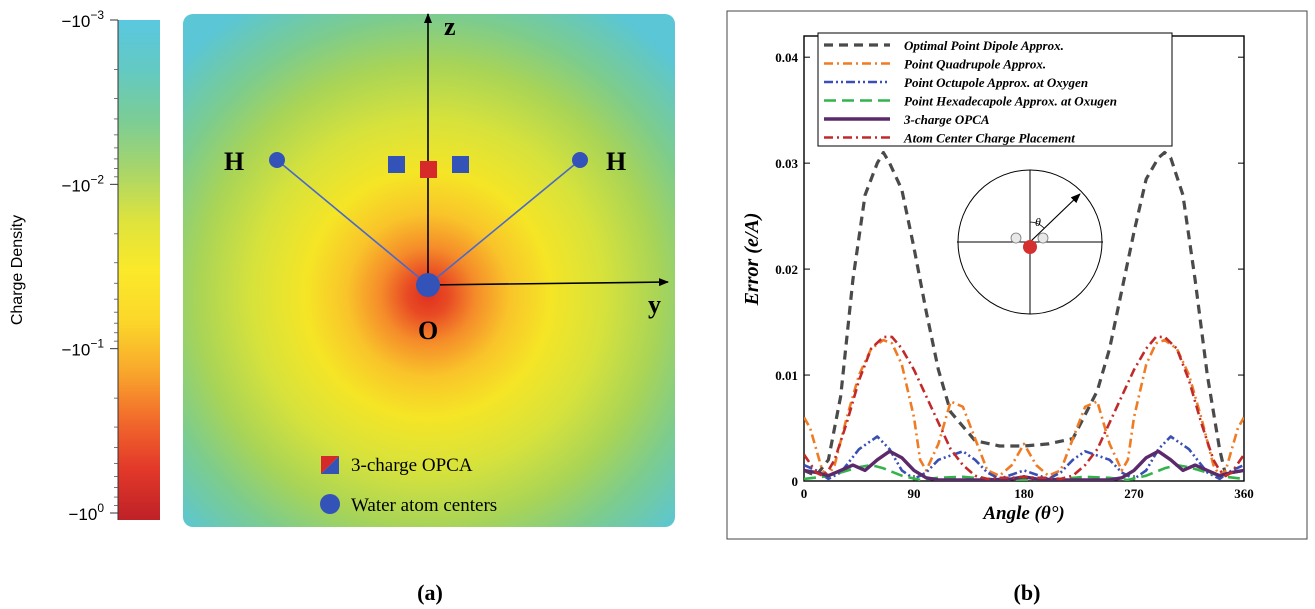  What do you see at coordinates (428, 330) in the screenshot?
I see `oxygen-label: O` at bounding box center [428, 330].